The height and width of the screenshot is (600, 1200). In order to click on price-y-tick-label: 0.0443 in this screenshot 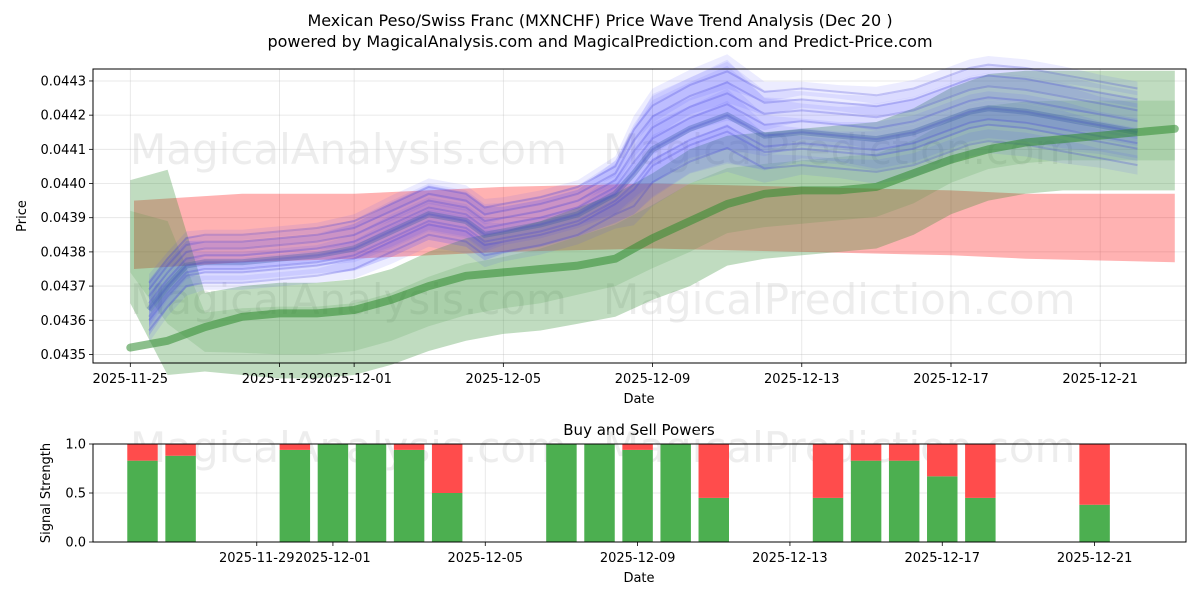, I will do `click(64, 81)`.